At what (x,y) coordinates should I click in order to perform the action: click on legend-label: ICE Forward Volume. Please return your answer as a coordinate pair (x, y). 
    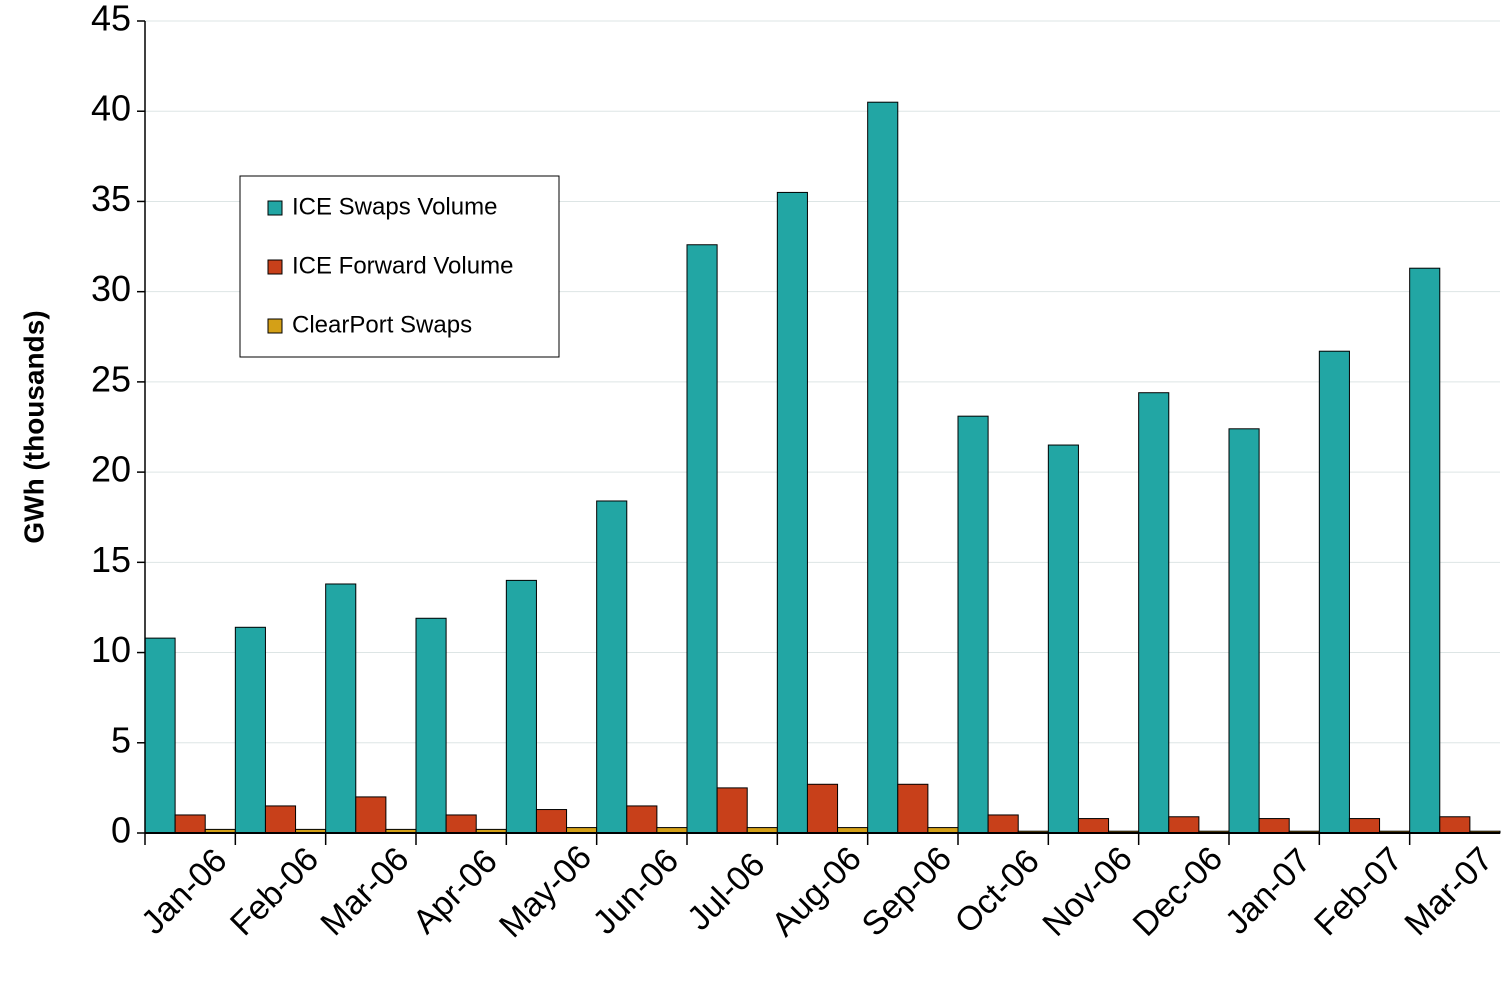
    Looking at the image, I should click on (402, 265).